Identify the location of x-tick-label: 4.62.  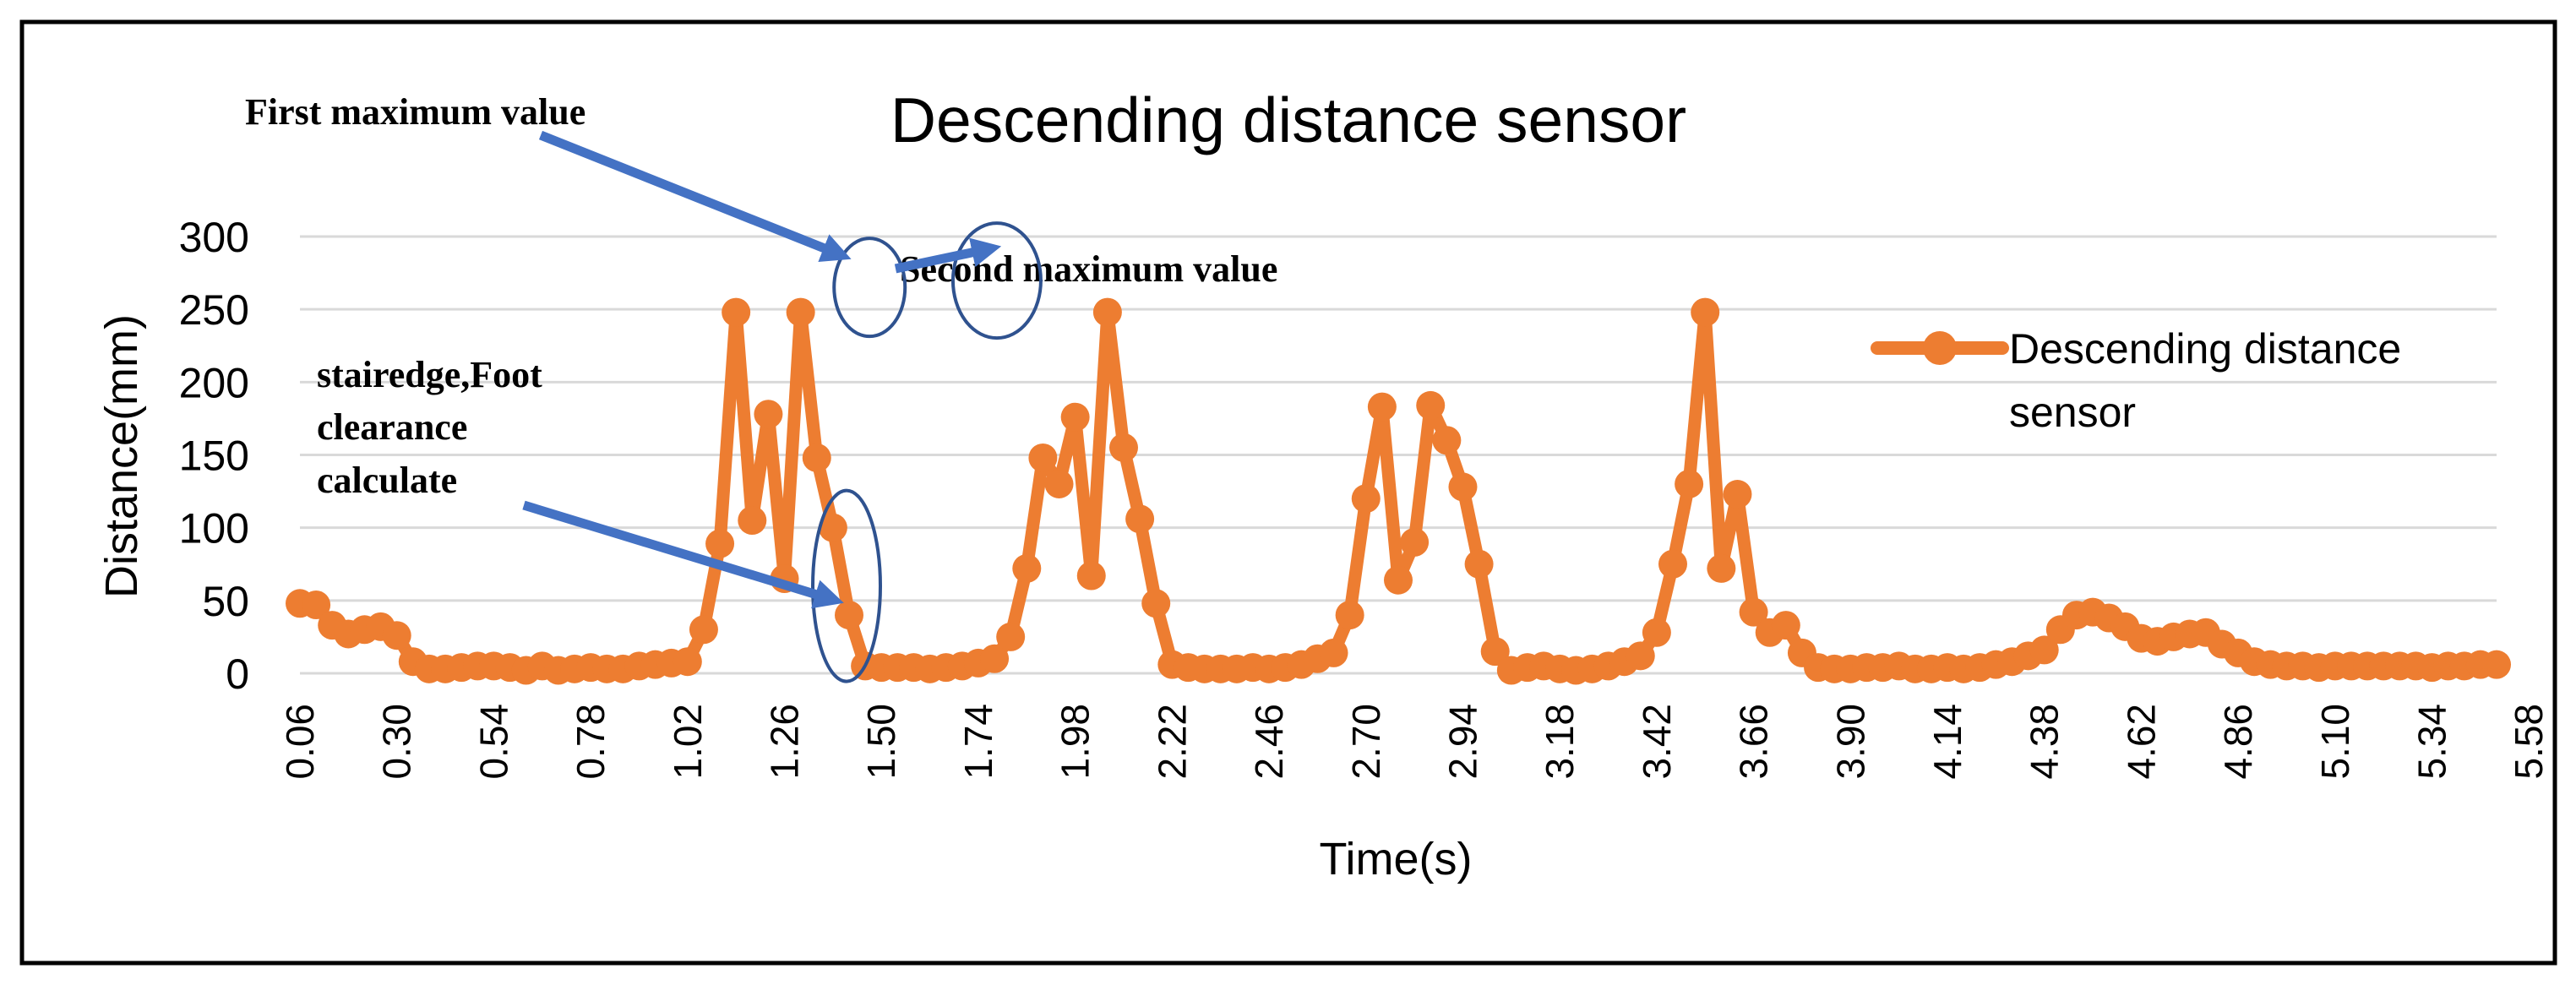
(2141, 742).